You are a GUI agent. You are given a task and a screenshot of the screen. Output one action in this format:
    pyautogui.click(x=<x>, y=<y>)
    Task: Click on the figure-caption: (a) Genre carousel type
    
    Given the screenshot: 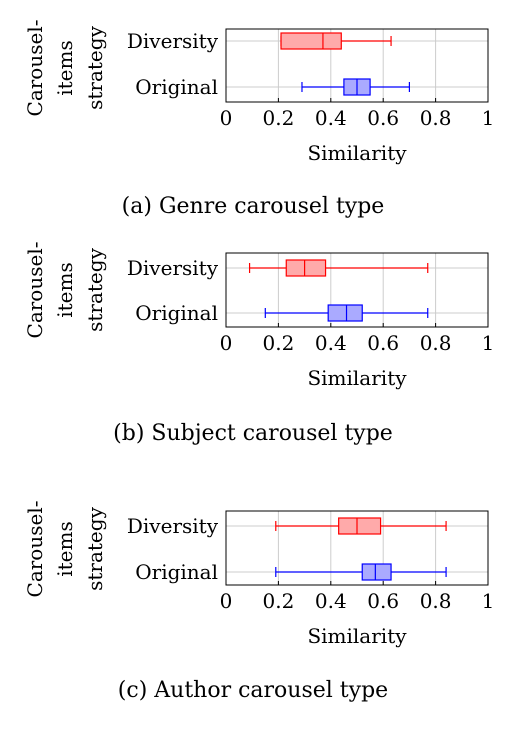 What is the action you would take?
    pyautogui.click(x=253, y=206)
    